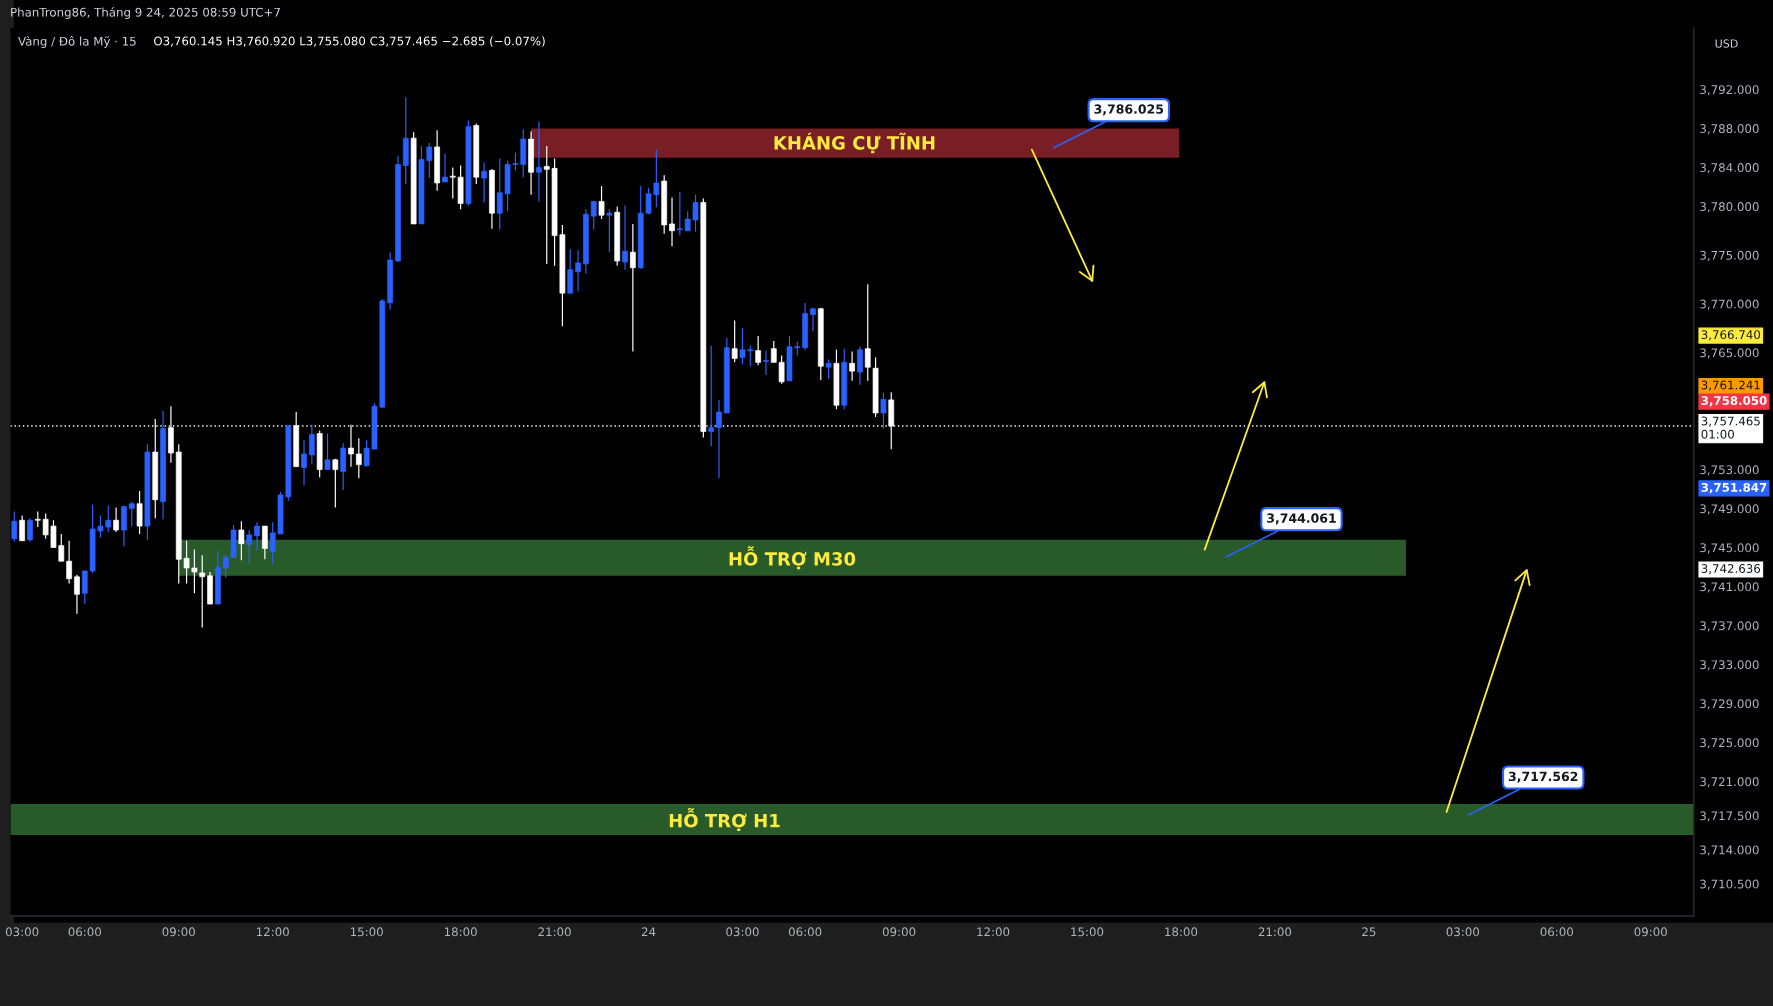  What do you see at coordinates (1729, 816) in the screenshot?
I see `y-tick-label: 3,717.500` at bounding box center [1729, 816].